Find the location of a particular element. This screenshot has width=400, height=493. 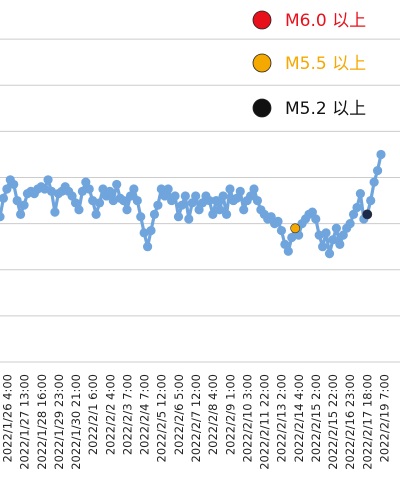

legend-label: M5.5 以上 is located at coordinates (325, 64).